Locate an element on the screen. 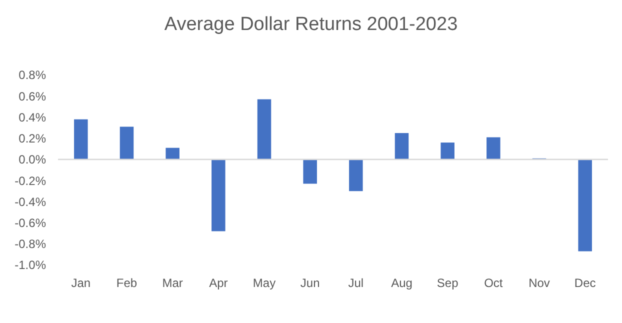  y-tick-label: -0.4% is located at coordinates (30, 201).